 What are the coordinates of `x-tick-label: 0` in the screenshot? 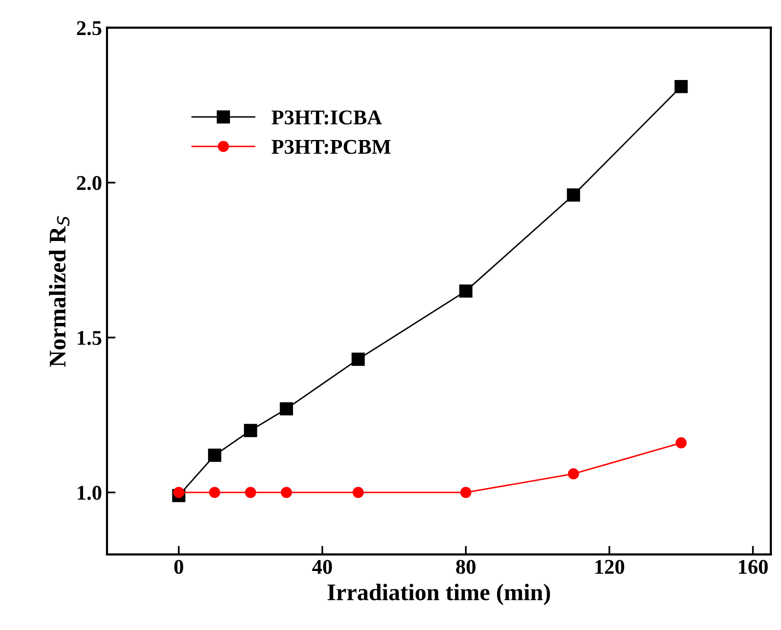 It's located at (179, 567).